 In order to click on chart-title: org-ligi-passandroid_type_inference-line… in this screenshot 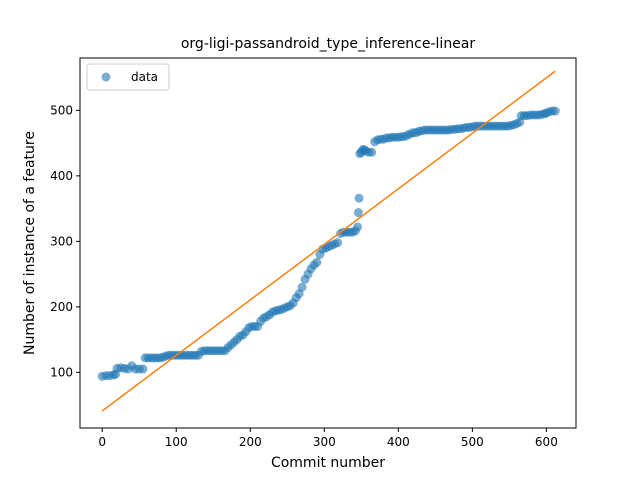, I will do `click(328, 44)`.